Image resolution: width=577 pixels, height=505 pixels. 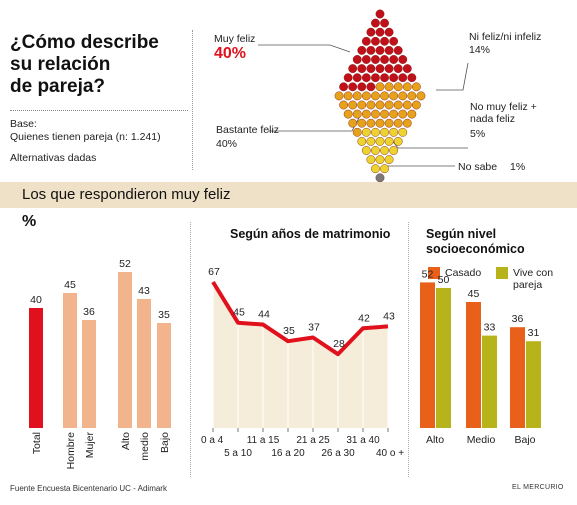 I want to click on line-chart-title: Según años de matrimonio, so click(x=310, y=234).